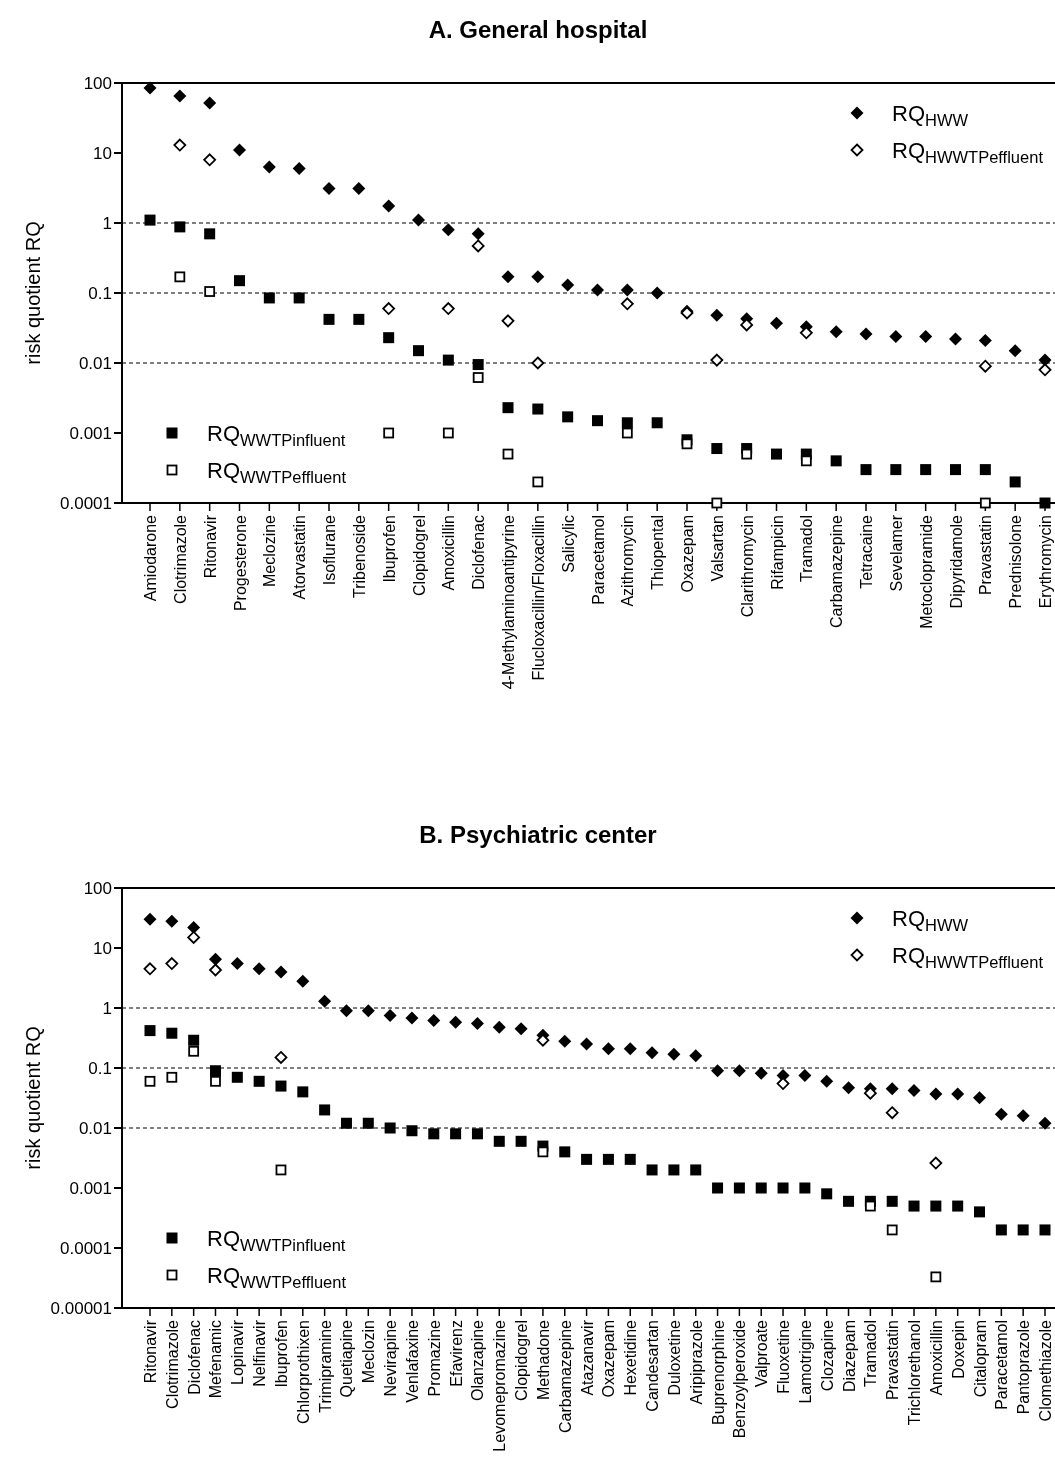 The height and width of the screenshot is (1472, 1055). What do you see at coordinates (238, 1352) in the screenshot?
I see `x-tick-label: Lopinavir` at bounding box center [238, 1352].